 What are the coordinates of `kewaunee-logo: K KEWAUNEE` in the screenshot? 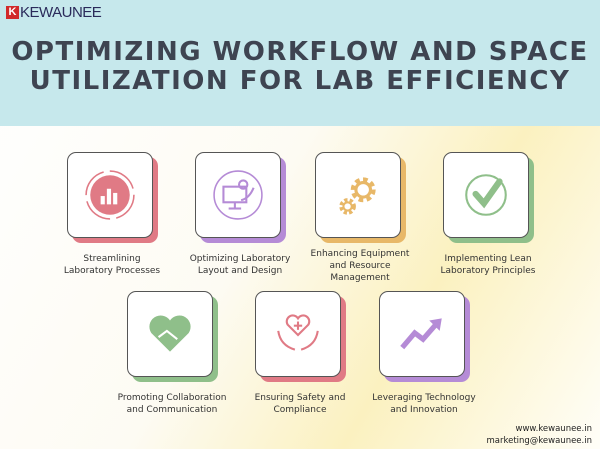 It's located at (54, 12).